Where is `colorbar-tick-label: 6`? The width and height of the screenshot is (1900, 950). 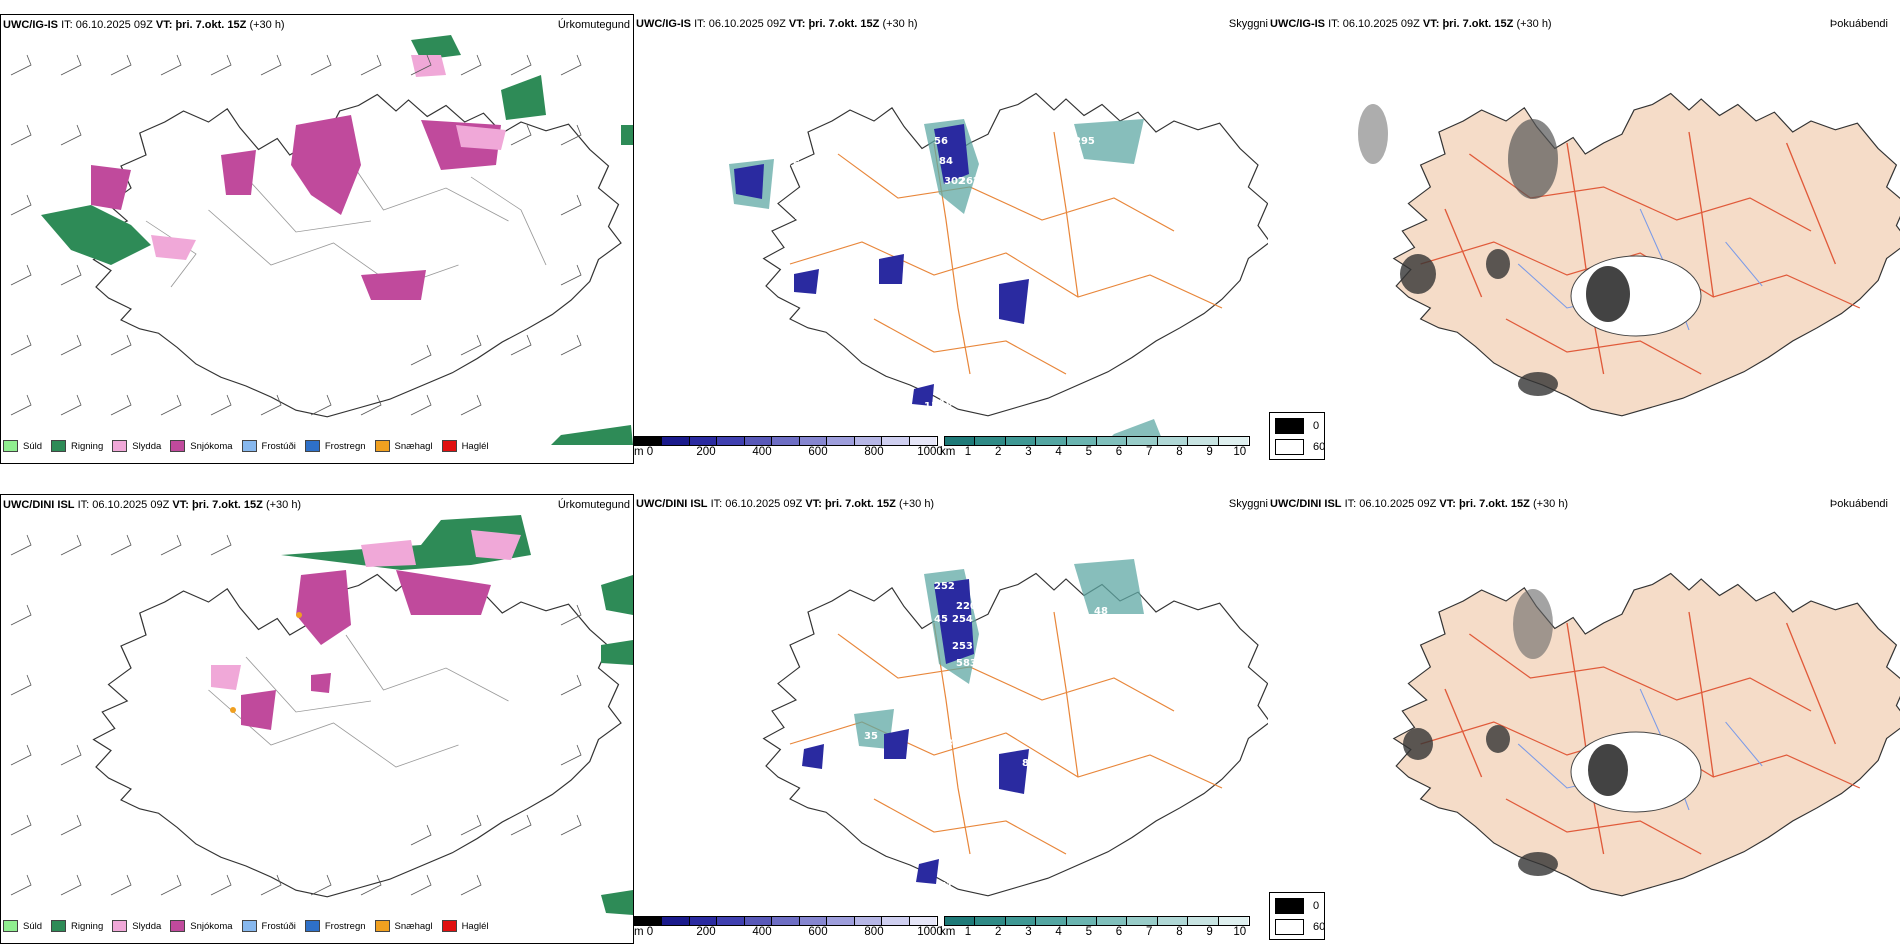
colorbar-tick-label: 6 is located at coordinates (1119, 452).